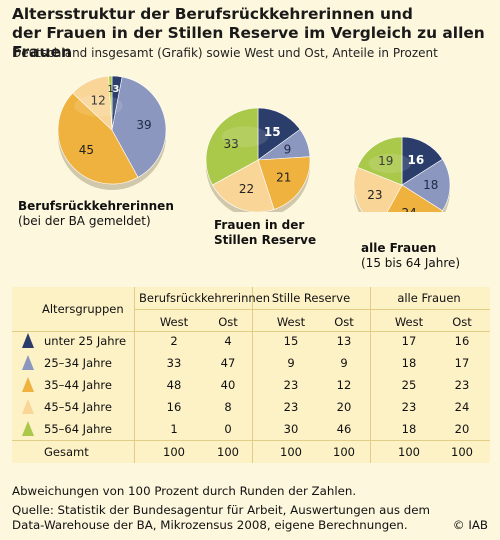 This screenshot has height=540, width=500. What do you see at coordinates (344, 341) in the screenshot?
I see `table-cell: 13` at bounding box center [344, 341].